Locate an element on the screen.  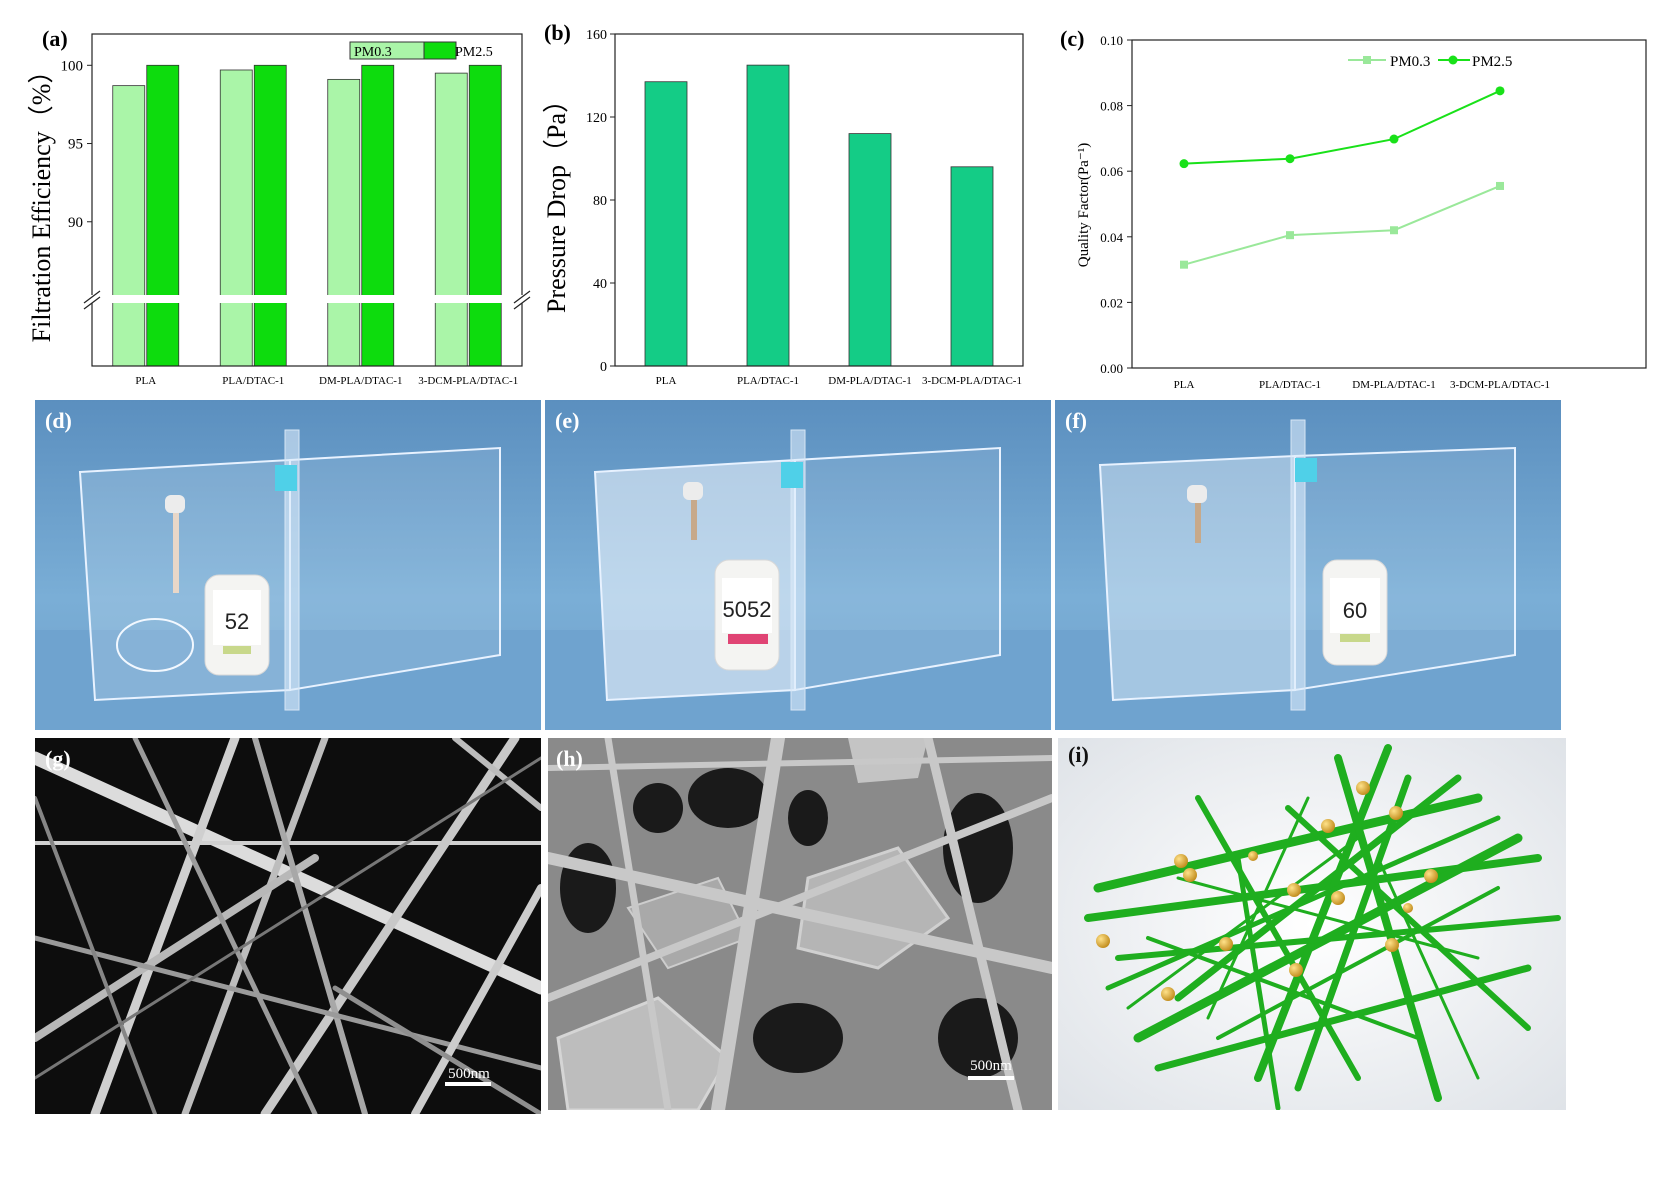
y-tick-label: 95 is located at coordinates (75, 145).